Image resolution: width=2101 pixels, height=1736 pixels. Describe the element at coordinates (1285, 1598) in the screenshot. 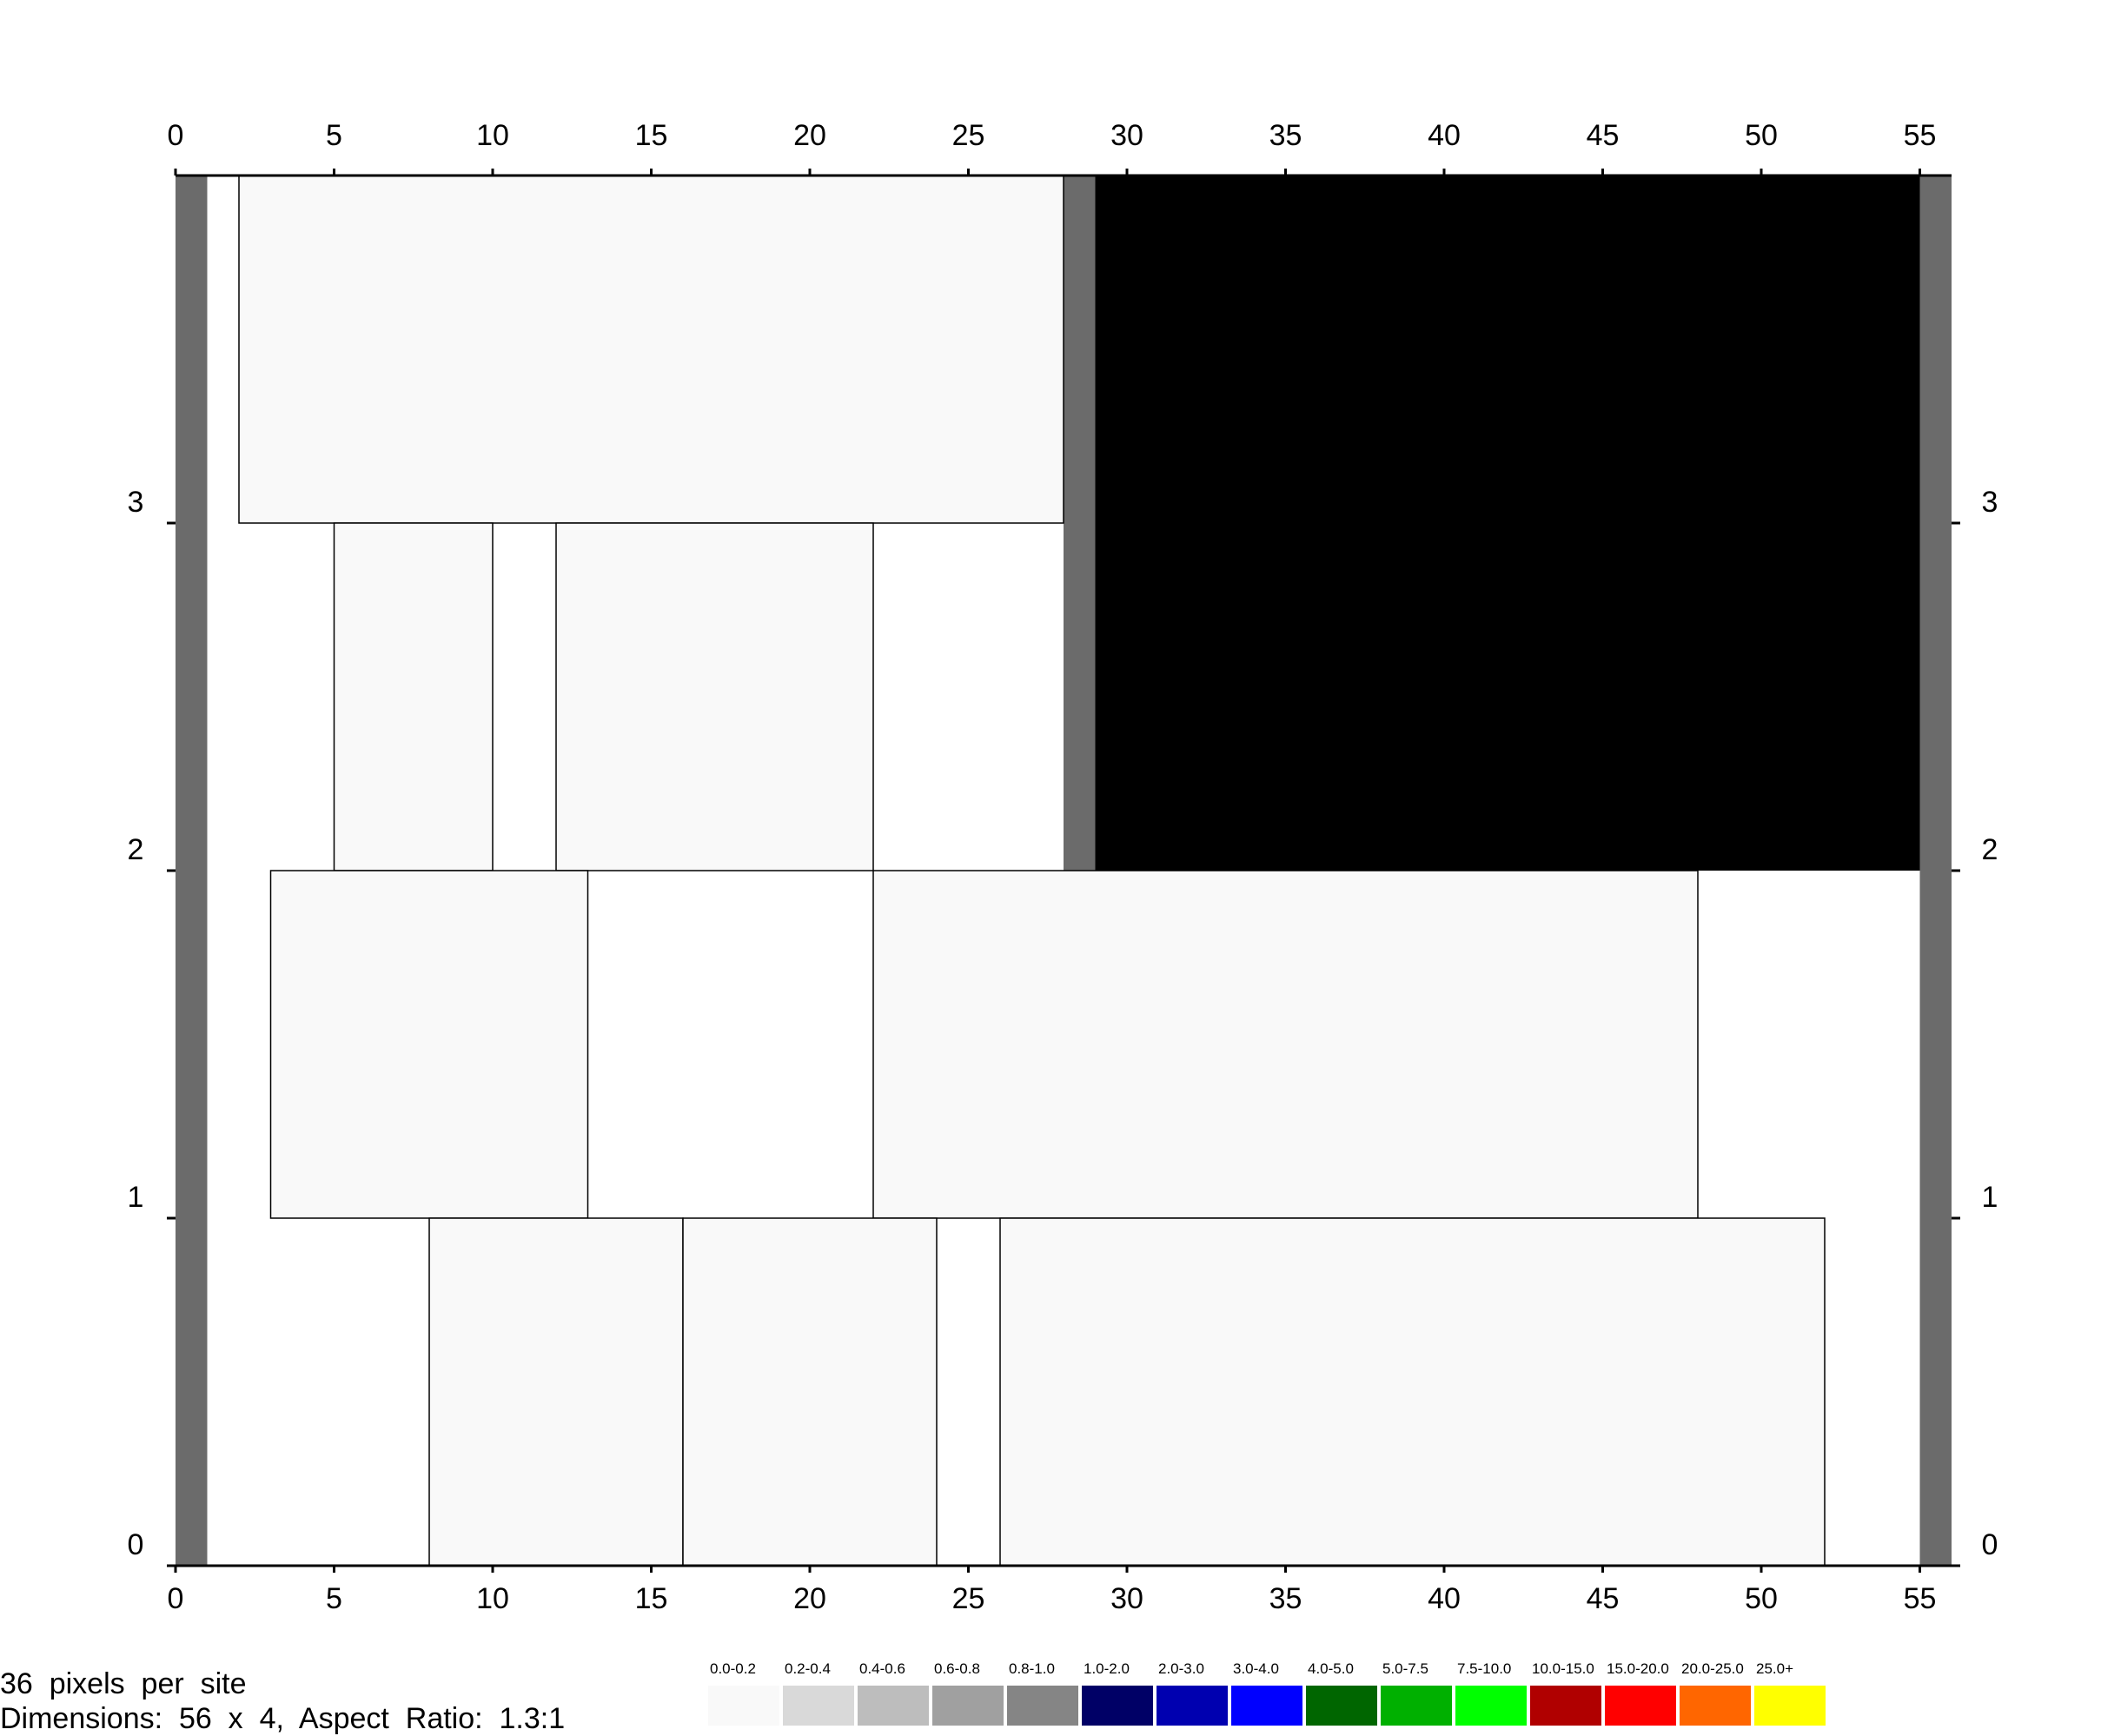

I see `x-tick-label-bottom-35: 35` at that location.